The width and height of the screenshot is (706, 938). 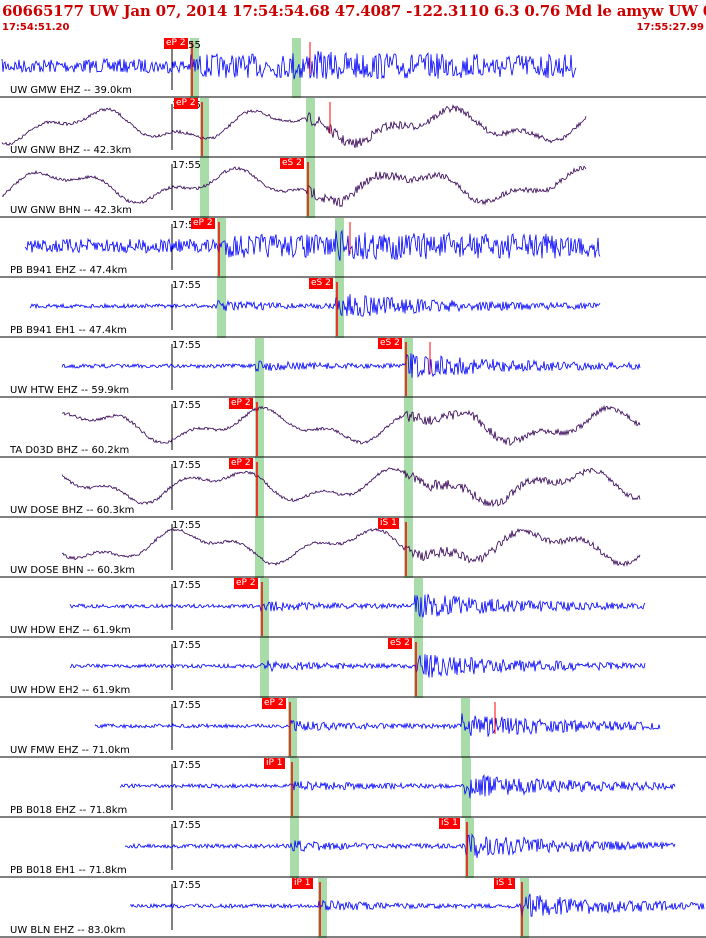 I want to click on channel-label: PB B018 EH1 -- 71.8km, so click(x=68, y=870).